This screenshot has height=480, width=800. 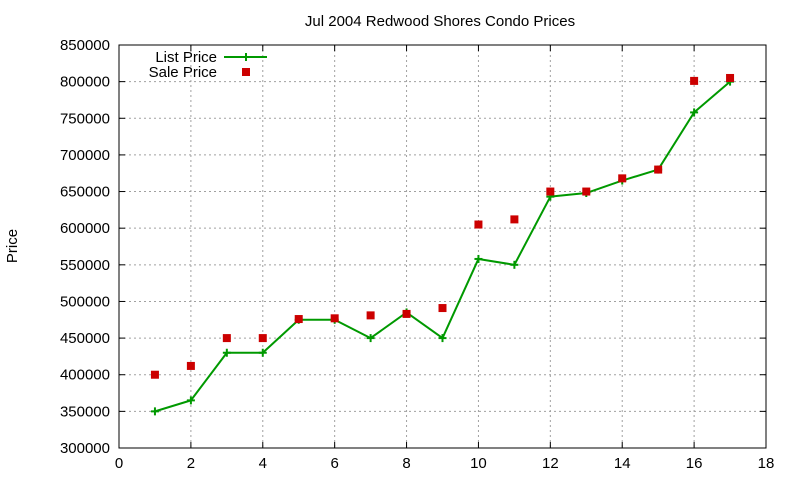 I want to click on y-tick-label: 700000, so click(x=85, y=155).